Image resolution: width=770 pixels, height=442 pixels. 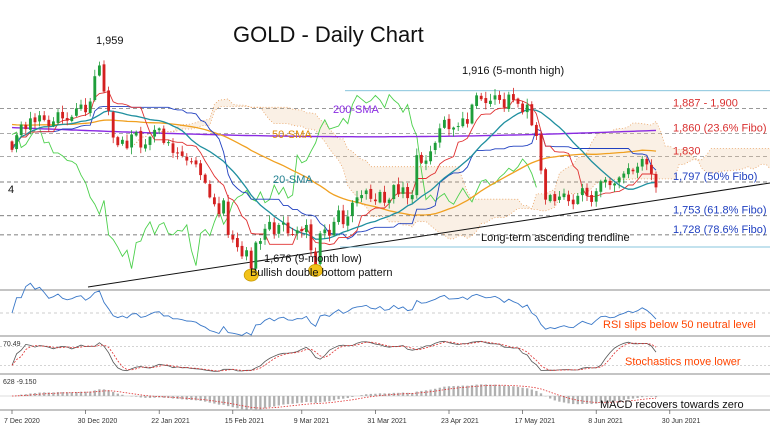 What do you see at coordinates (11, 190) in the screenshot?
I see `edge-label: 4` at bounding box center [11, 190].